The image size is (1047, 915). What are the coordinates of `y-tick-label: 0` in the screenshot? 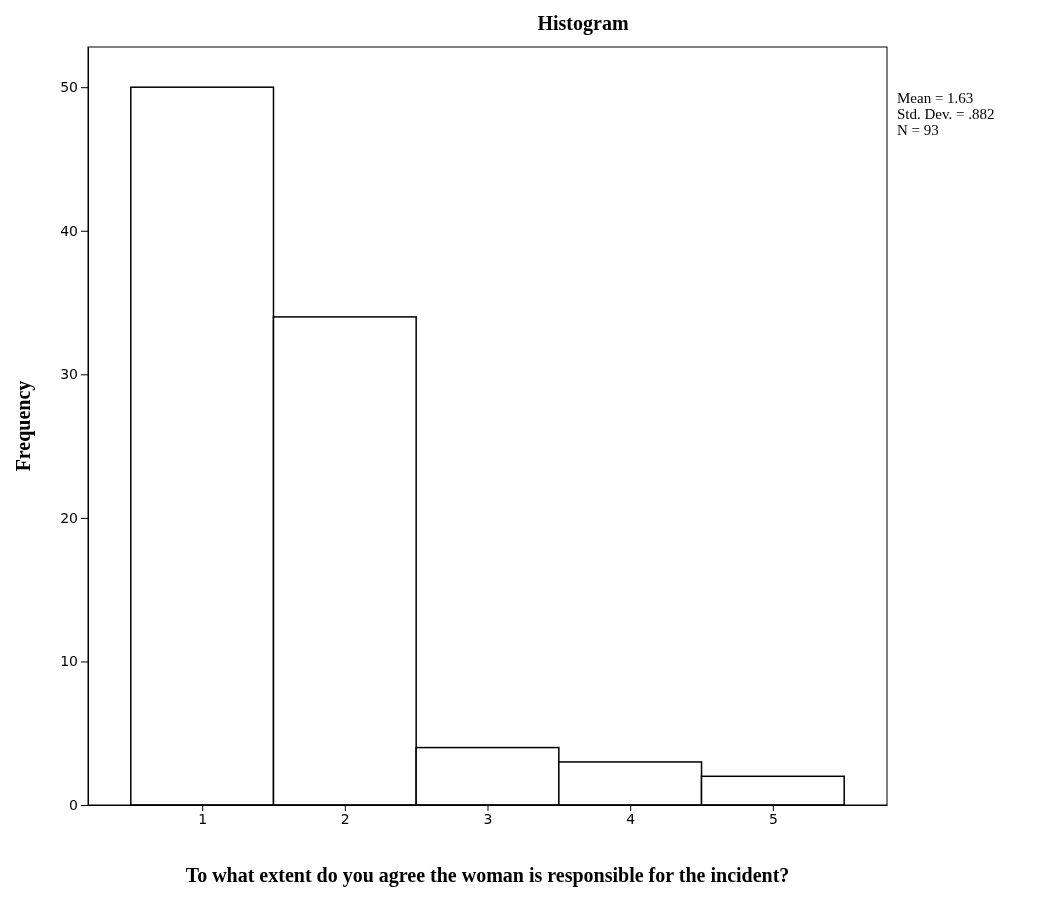 It's located at (73, 804).